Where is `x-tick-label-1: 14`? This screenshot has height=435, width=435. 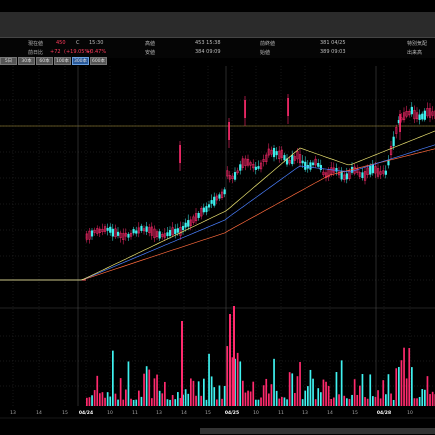
x-tick-label-1: 14 is located at coordinates (39, 413).